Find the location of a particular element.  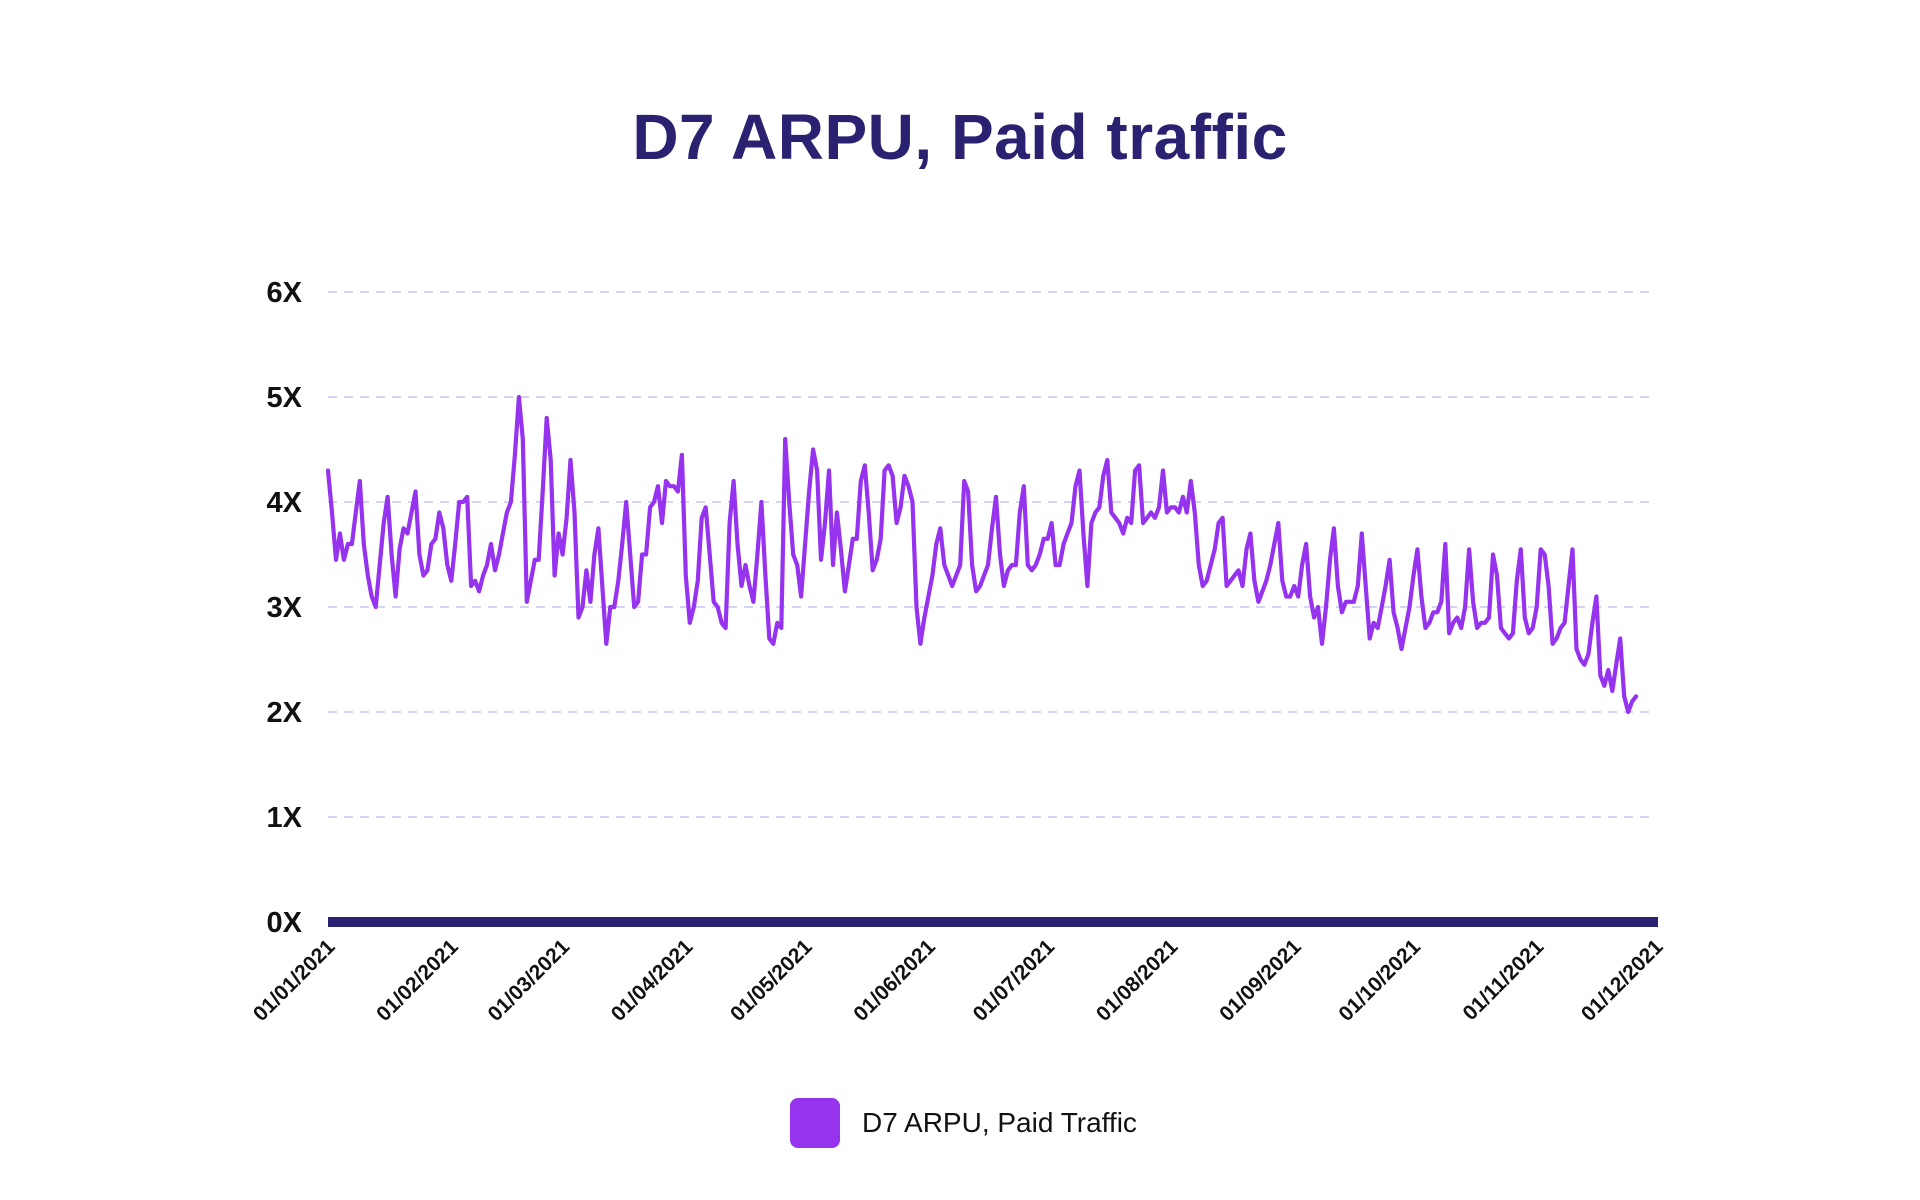

y-tick-label: 6X is located at coordinates (285, 293).